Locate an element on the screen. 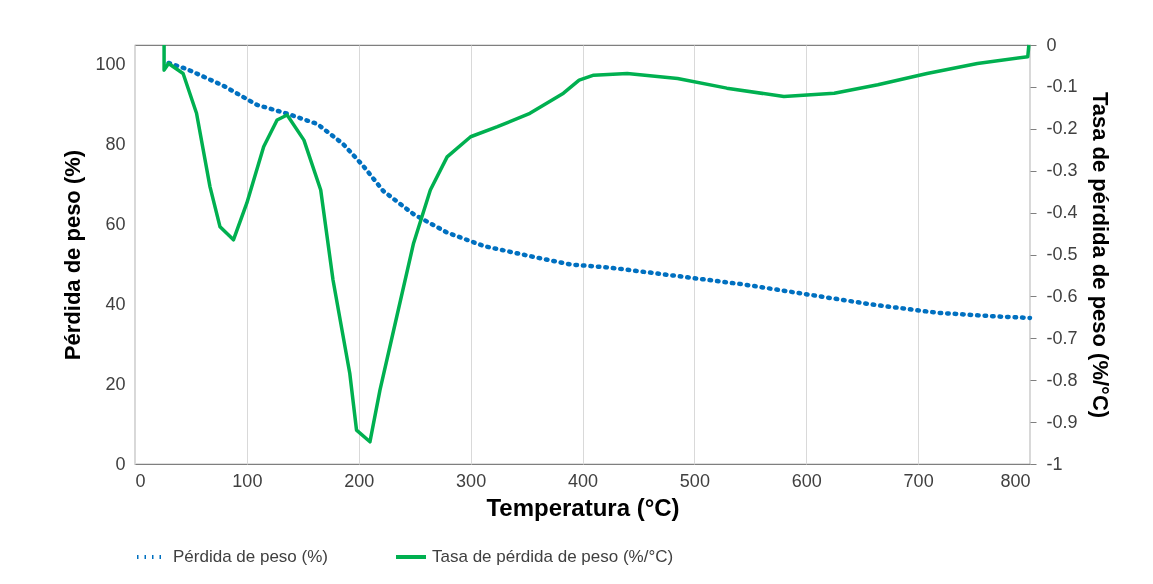  x-tick-label: 400 is located at coordinates (583, 480).